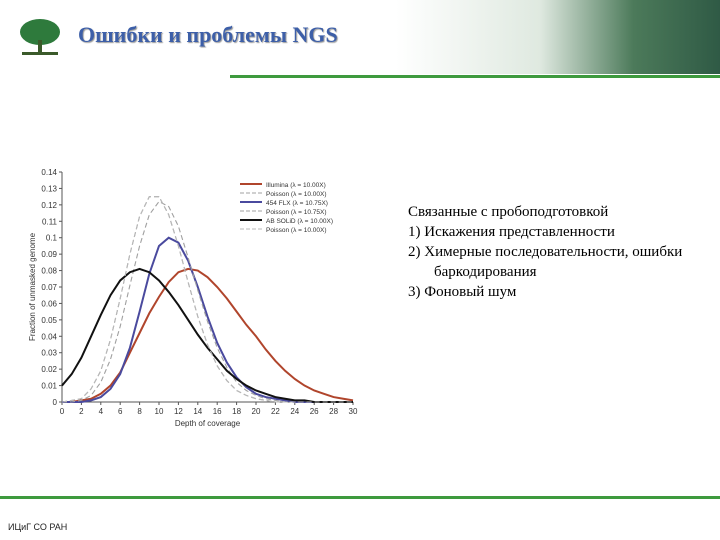 This screenshot has width=720, height=540. Describe the element at coordinates (49, 172) in the screenshot. I see `y-tick-label: 0.14` at that location.